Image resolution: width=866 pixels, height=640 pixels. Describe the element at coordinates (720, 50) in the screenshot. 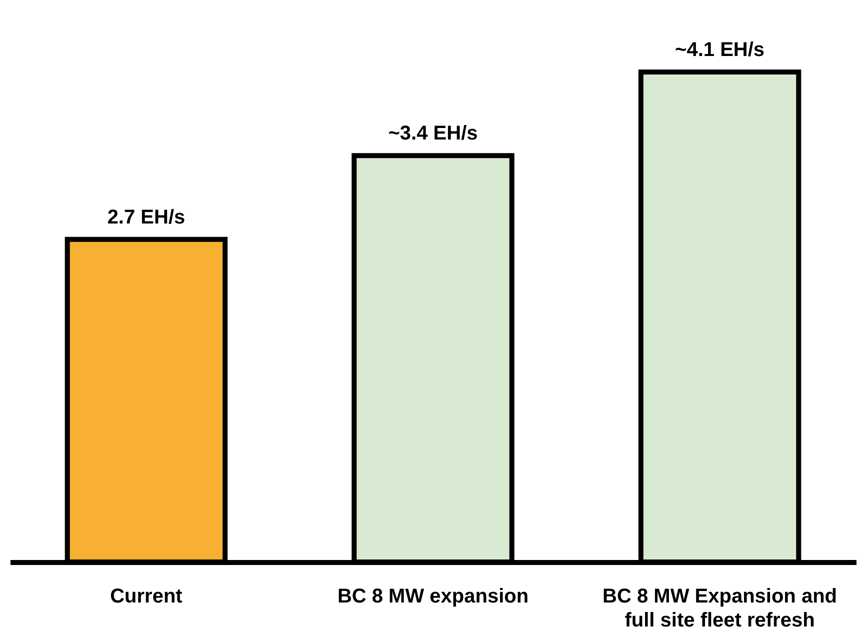

I see `data-label: ~4.1 EH/s` at that location.